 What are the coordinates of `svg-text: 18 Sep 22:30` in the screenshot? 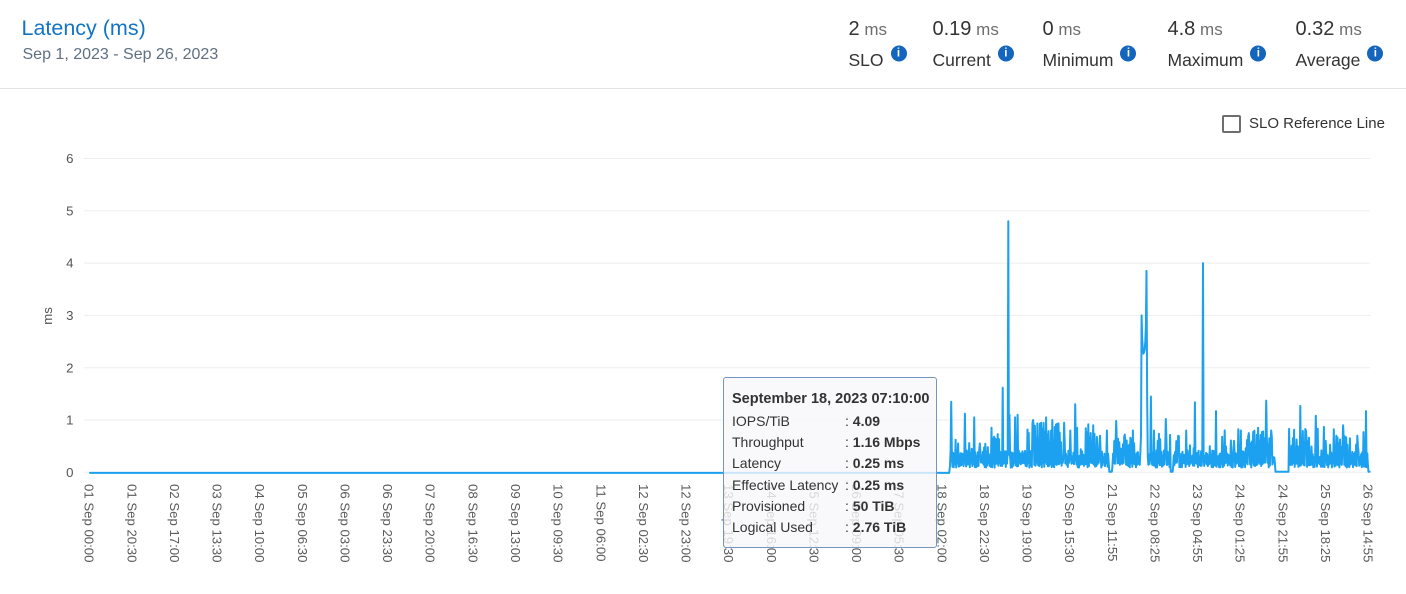 It's located at (984, 523).